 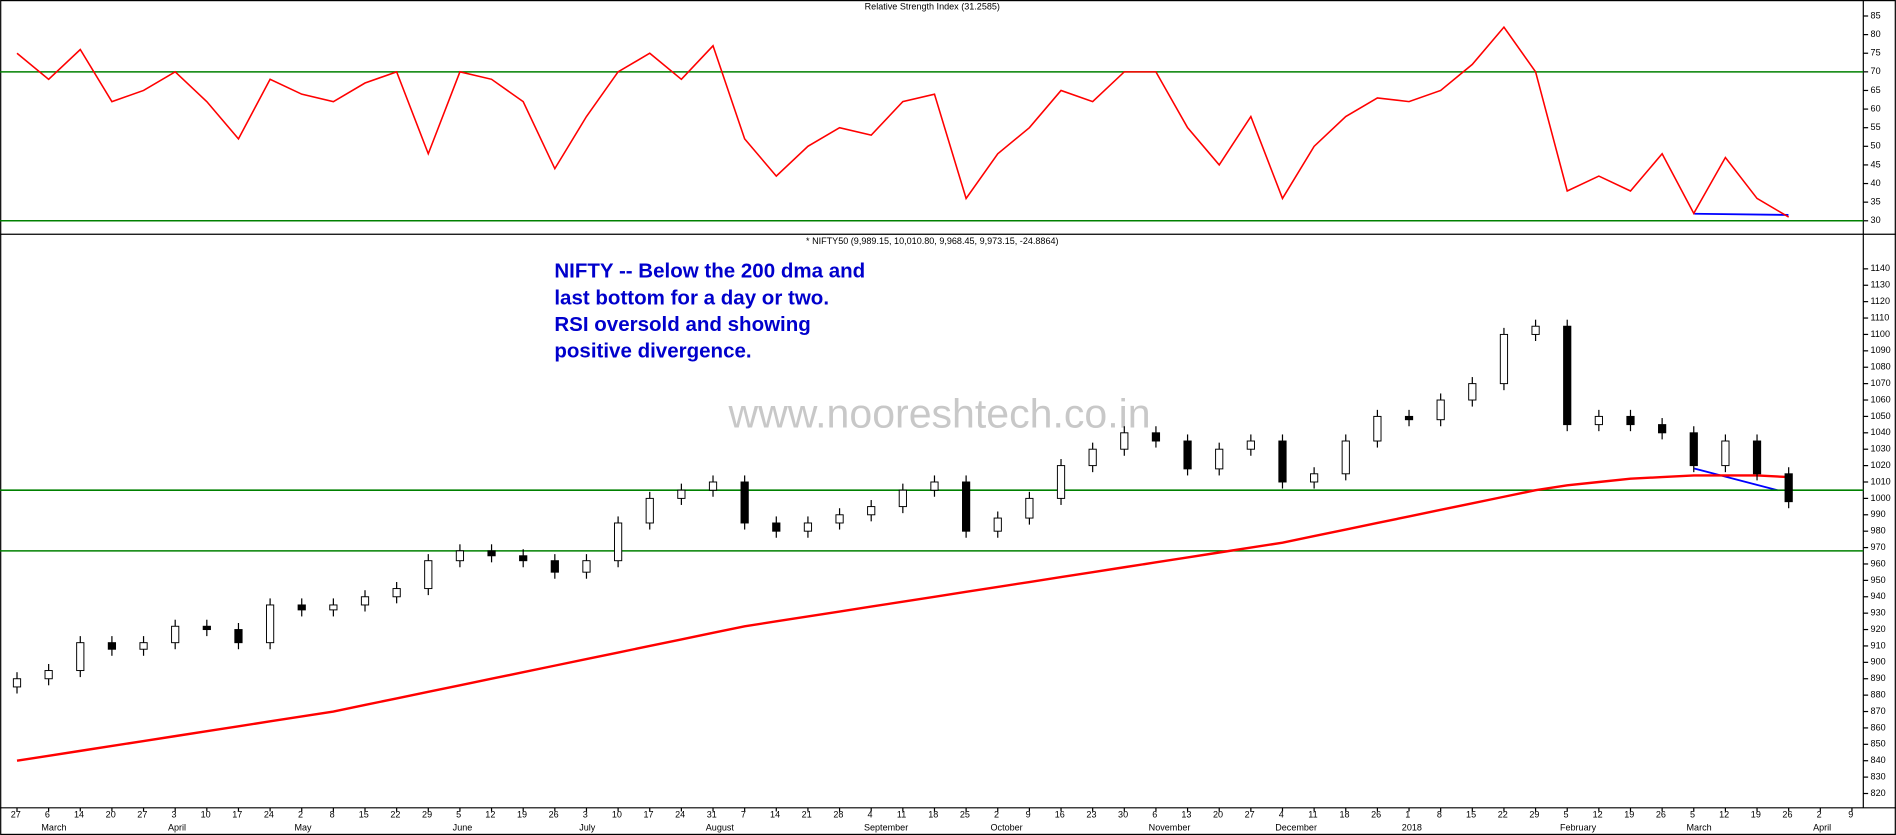 What do you see at coordinates (1876, 71) in the screenshot?
I see `rsi-tick-label: 70` at bounding box center [1876, 71].